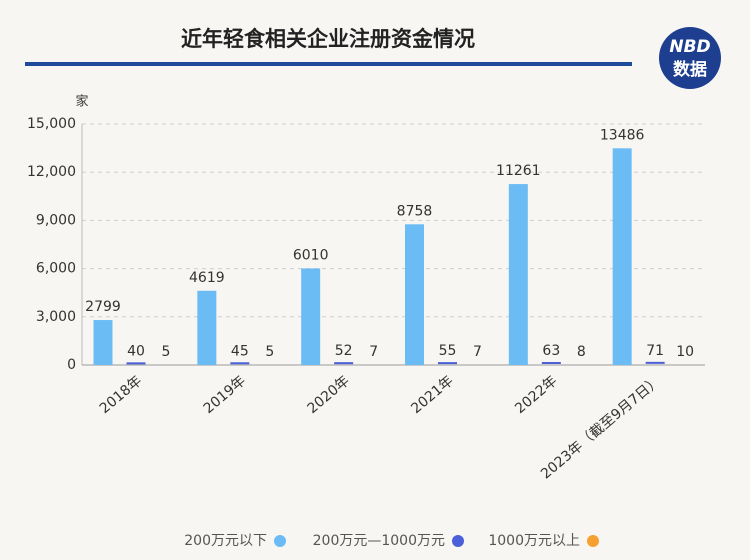 The image size is (750, 560). Describe the element at coordinates (56, 317) in the screenshot. I see `y-tick-label: 3,000` at that location.